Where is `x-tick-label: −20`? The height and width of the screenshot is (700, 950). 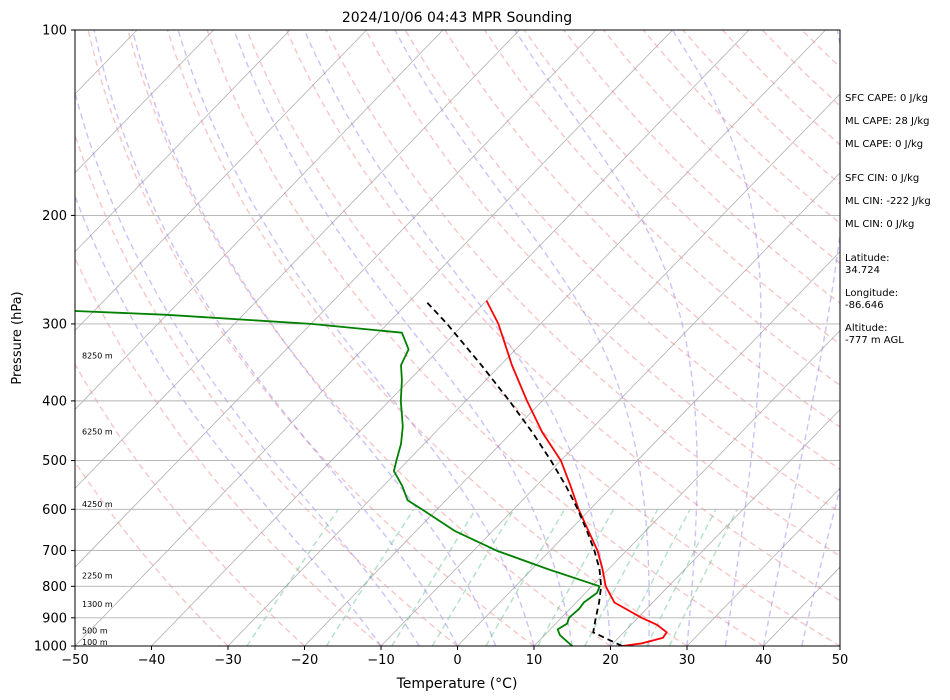 x-tick-label: −20 is located at coordinates (304, 660).